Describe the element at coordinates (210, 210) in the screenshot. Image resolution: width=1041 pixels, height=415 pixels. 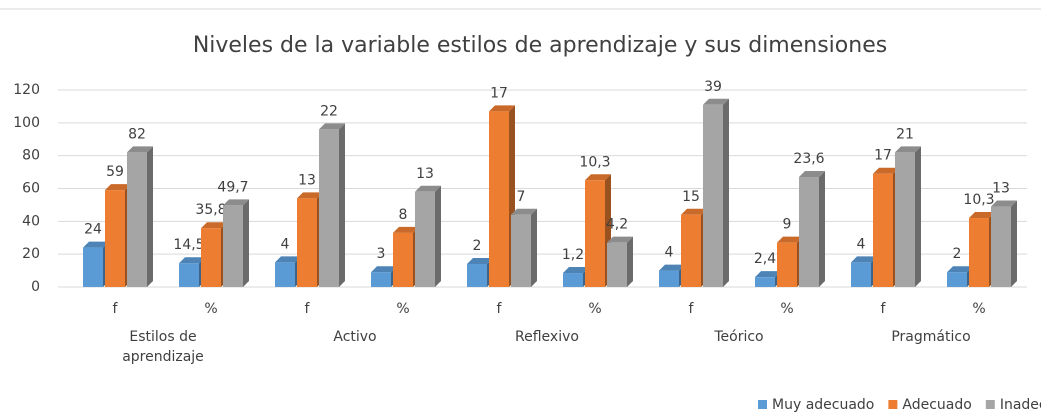
I see `data-label: 35,8` at that location.